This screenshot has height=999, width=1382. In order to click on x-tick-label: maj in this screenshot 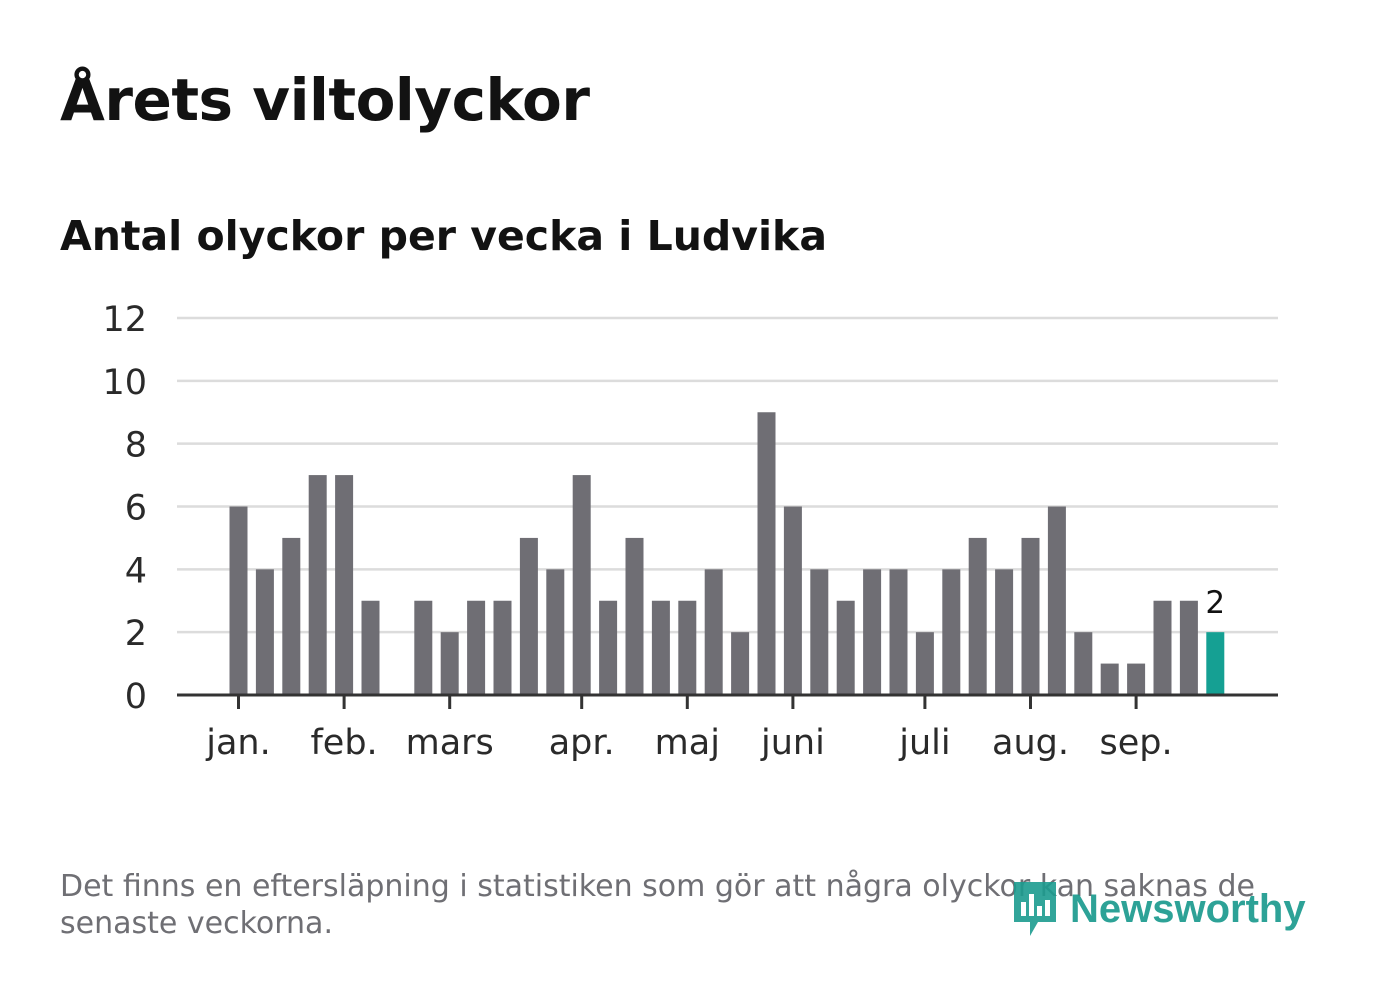, I will do `click(687, 743)`.